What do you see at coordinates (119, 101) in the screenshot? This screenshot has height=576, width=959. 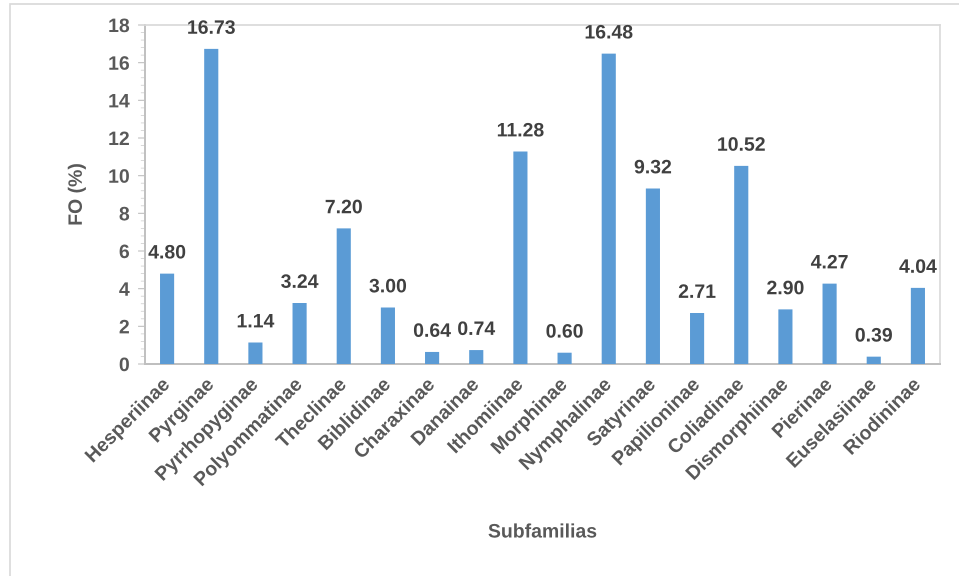 I see `y-tick-label: 14` at bounding box center [119, 101].